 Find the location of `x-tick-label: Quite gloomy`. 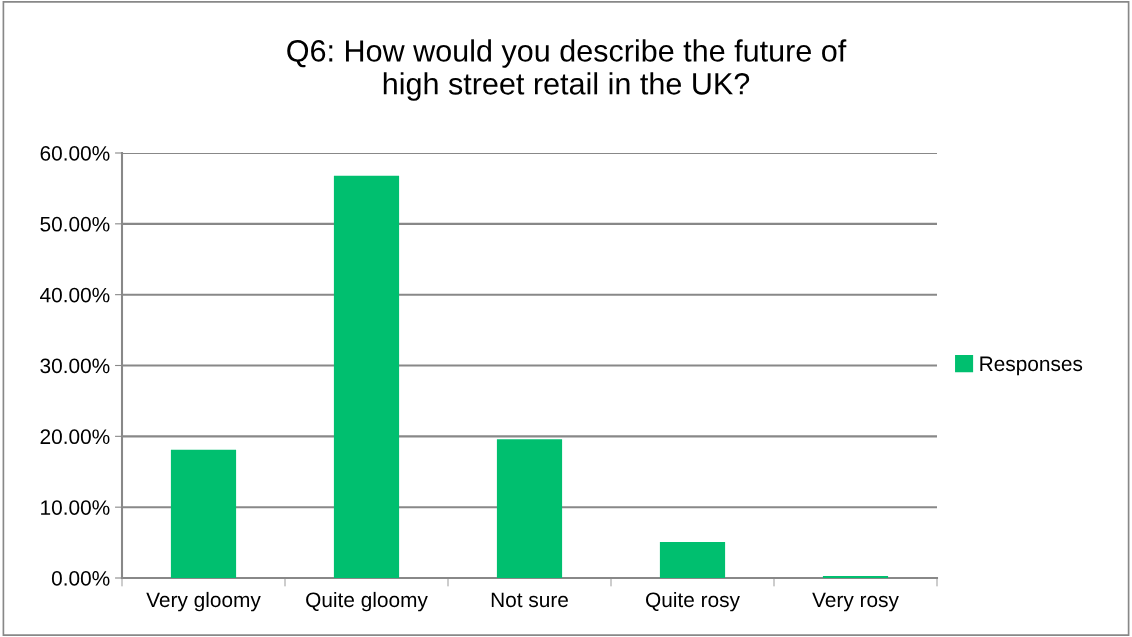

x-tick-label: Quite gloomy is located at coordinates (367, 601).